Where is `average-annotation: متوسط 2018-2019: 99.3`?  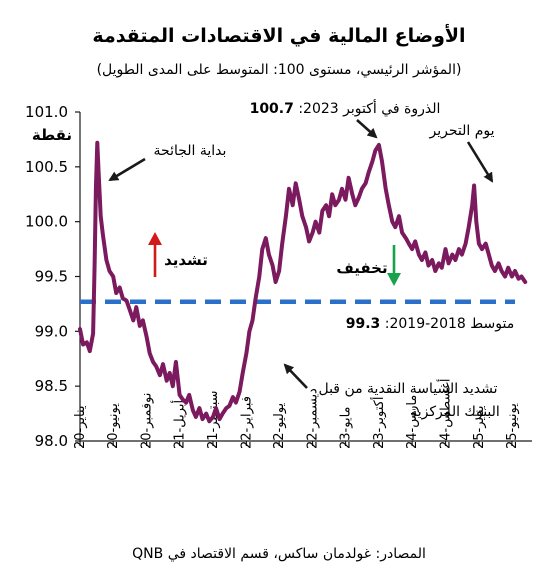
average-annotation: متوسط 2018-2019: 99.3 is located at coordinates (430, 324).